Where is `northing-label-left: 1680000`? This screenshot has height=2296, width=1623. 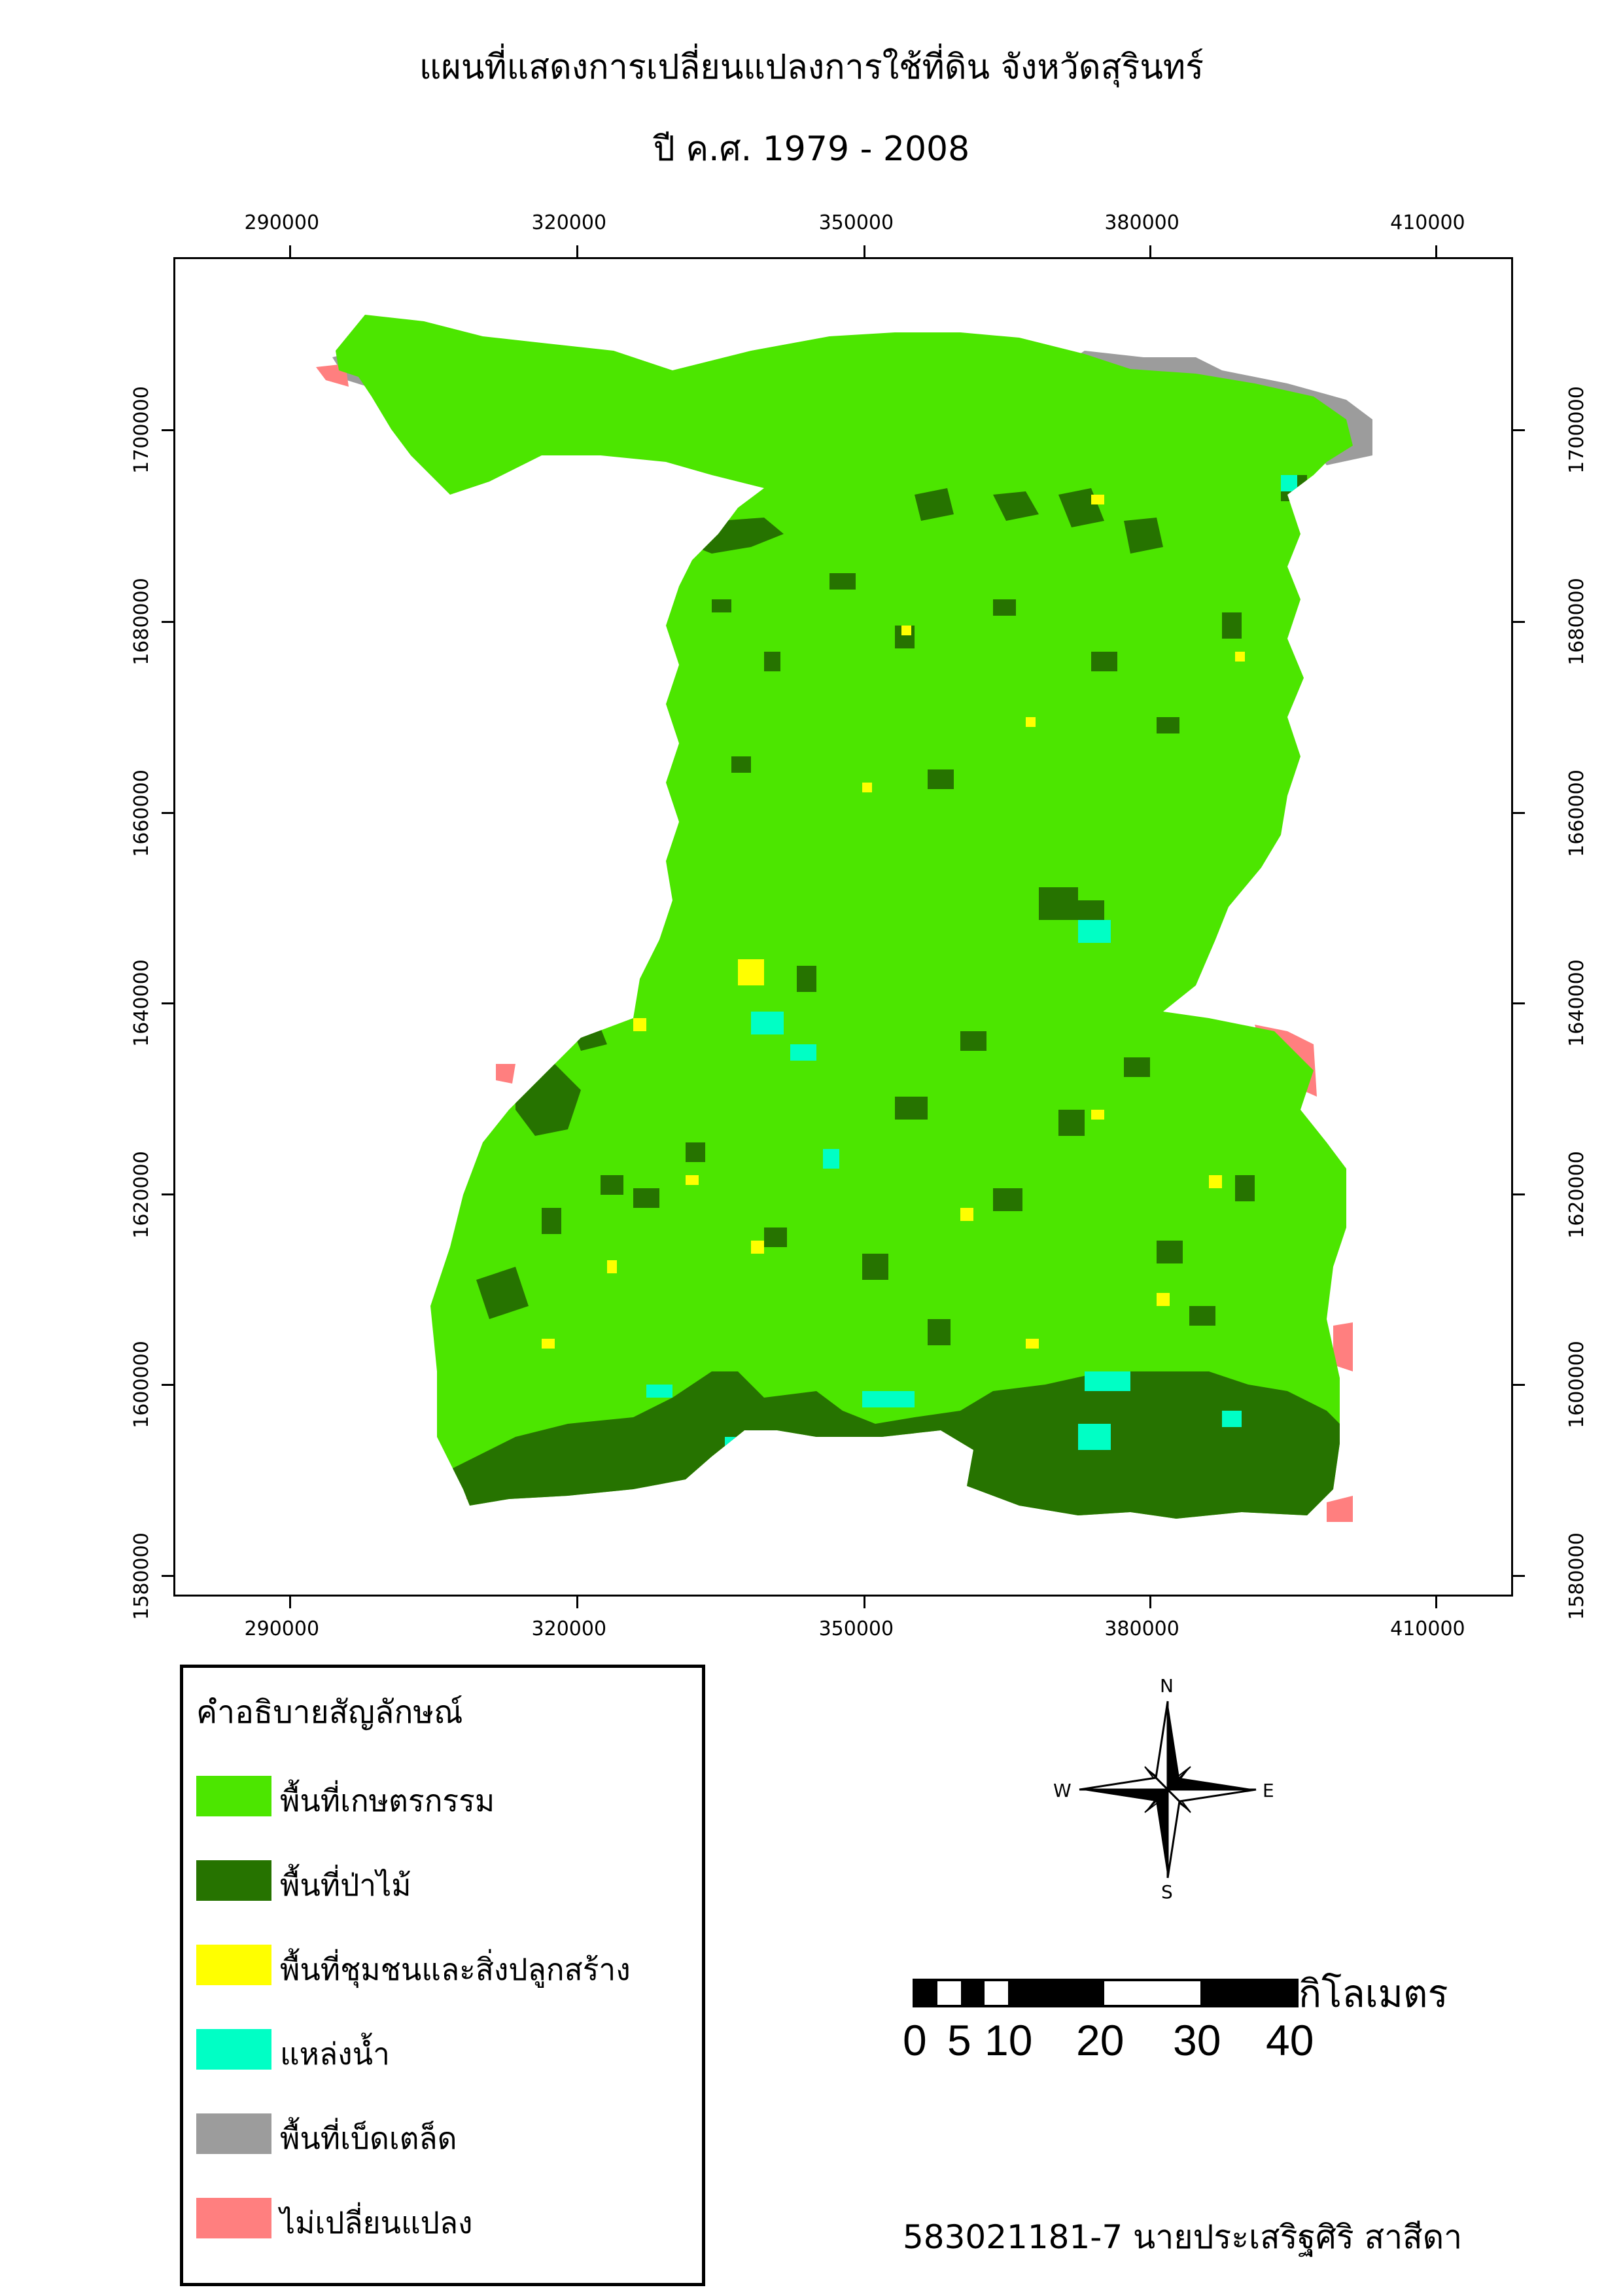
northing-label-left: 1680000 is located at coordinates (141, 621).